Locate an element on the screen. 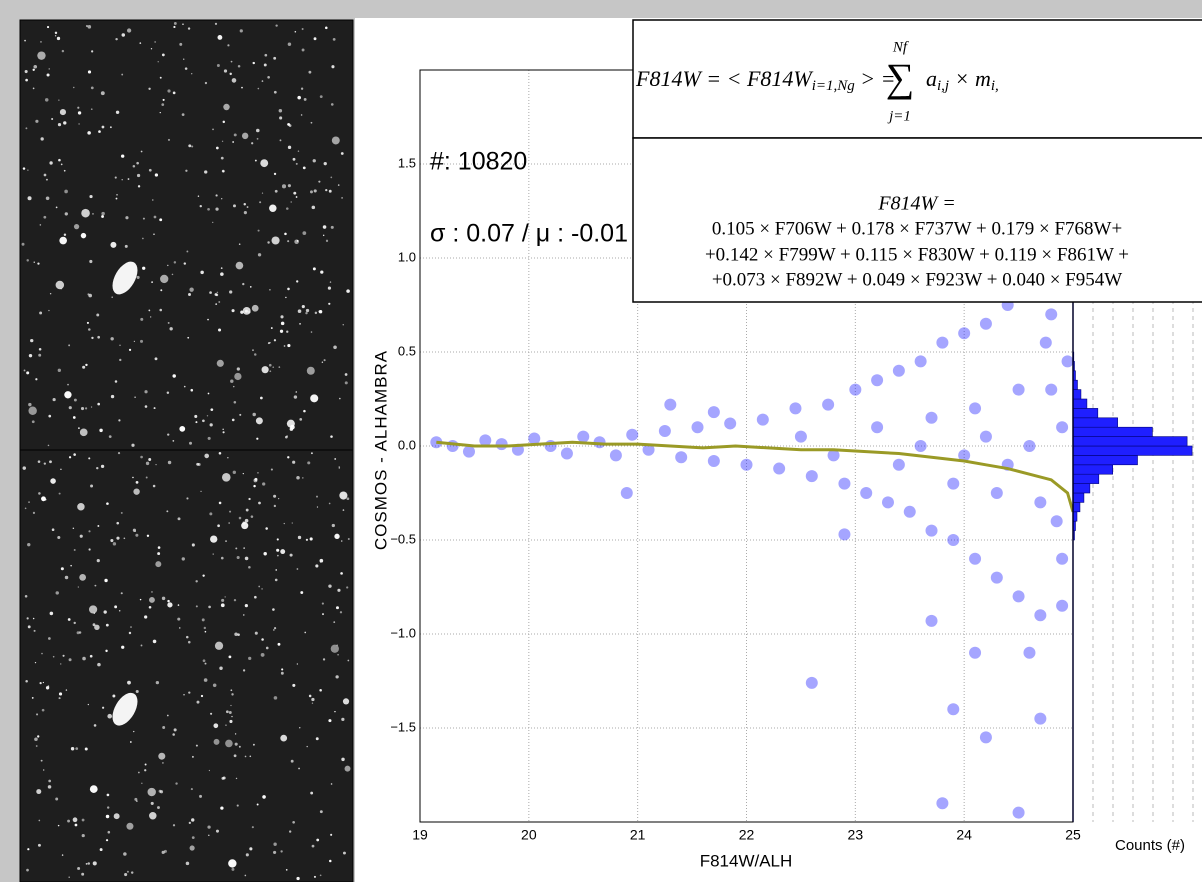 The image size is (1202, 882). x-tick-label: 25 is located at coordinates (1073, 835).